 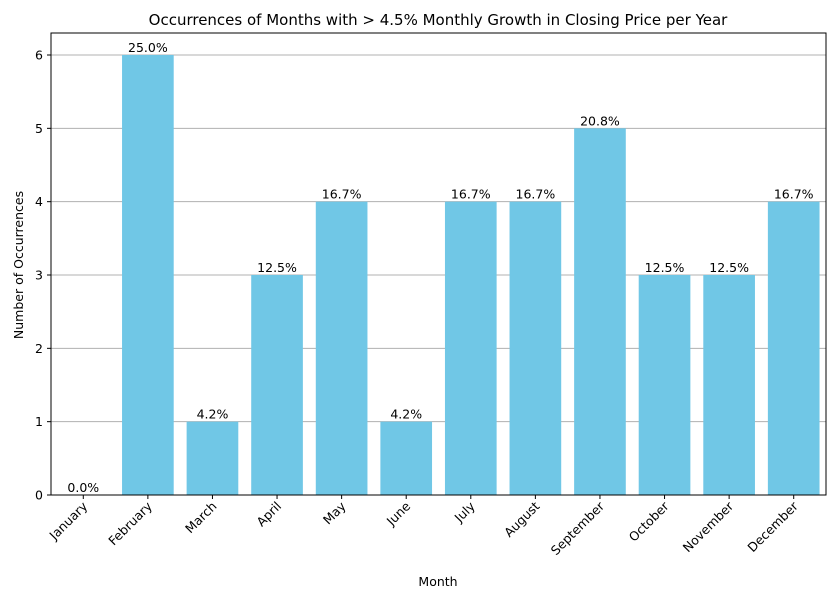 What do you see at coordinates (68, 520) in the screenshot?
I see `x-tick-label: January` at bounding box center [68, 520].